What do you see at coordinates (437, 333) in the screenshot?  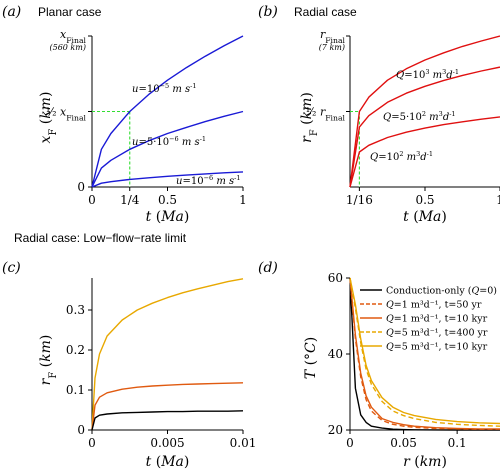 I see `panel-d-legend-entry-4: Q=5 m³d⁻¹, t=400 yr` at bounding box center [437, 333].